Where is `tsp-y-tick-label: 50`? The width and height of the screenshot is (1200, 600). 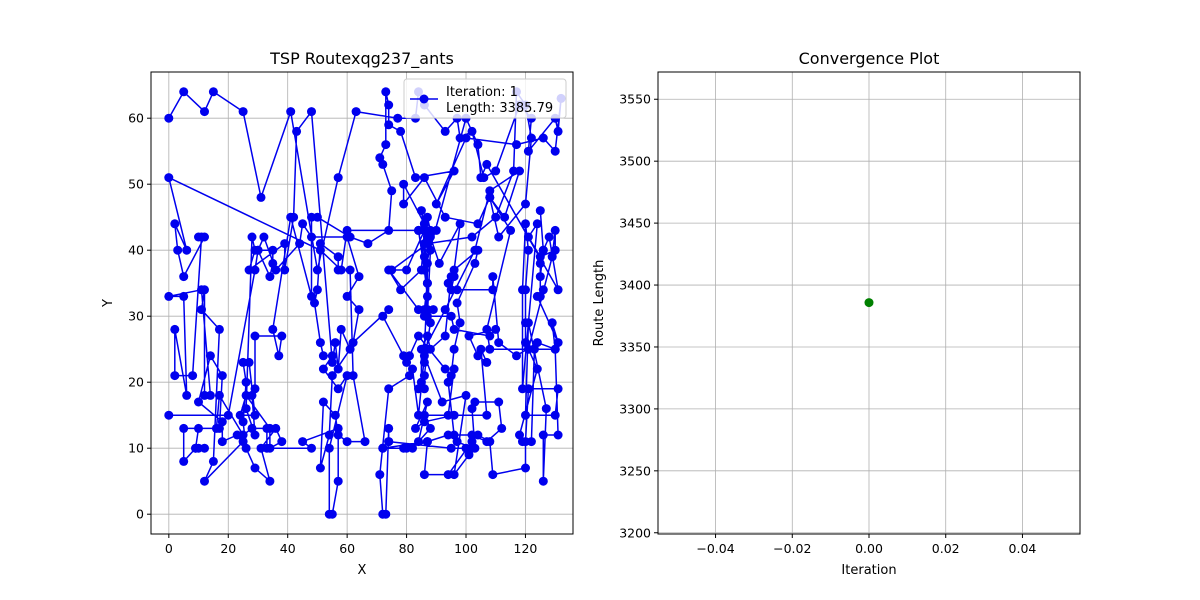 tsp-y-tick-label: 50 is located at coordinates (136, 184).